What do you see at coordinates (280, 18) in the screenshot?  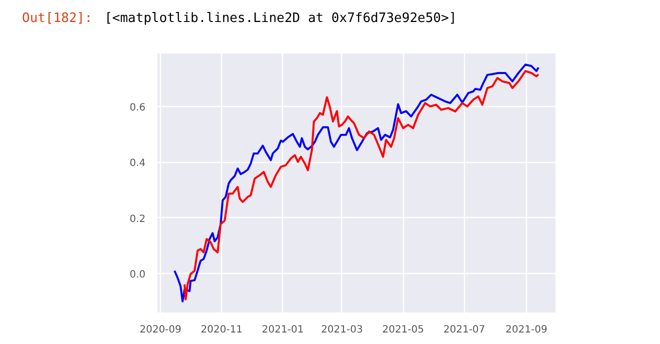 I see `text: [<matplotlib.lines.Line2D at 0x7f6d73e92e50>]` at bounding box center [280, 18].